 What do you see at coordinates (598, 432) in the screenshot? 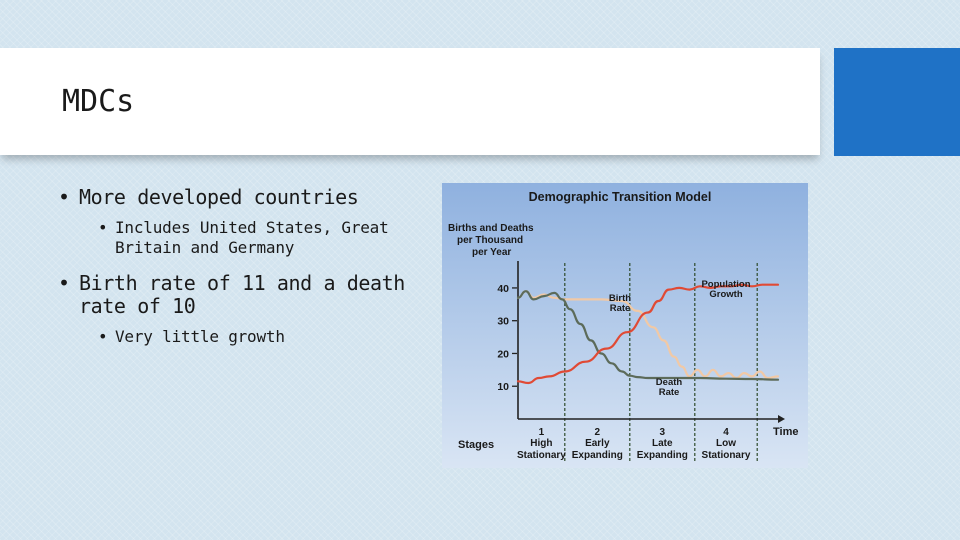
I see `stage-number-2: 2` at bounding box center [598, 432].